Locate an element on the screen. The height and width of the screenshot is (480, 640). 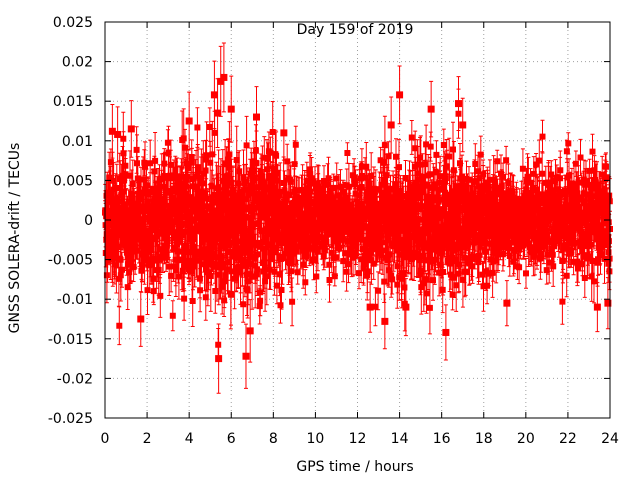
y-tick-label: -0.025 is located at coordinates (70, 419).